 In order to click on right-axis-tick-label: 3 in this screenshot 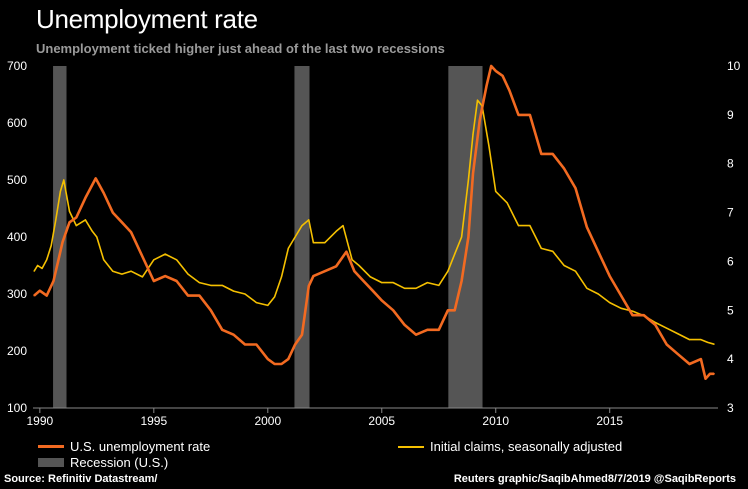, I will do `click(730, 408)`.